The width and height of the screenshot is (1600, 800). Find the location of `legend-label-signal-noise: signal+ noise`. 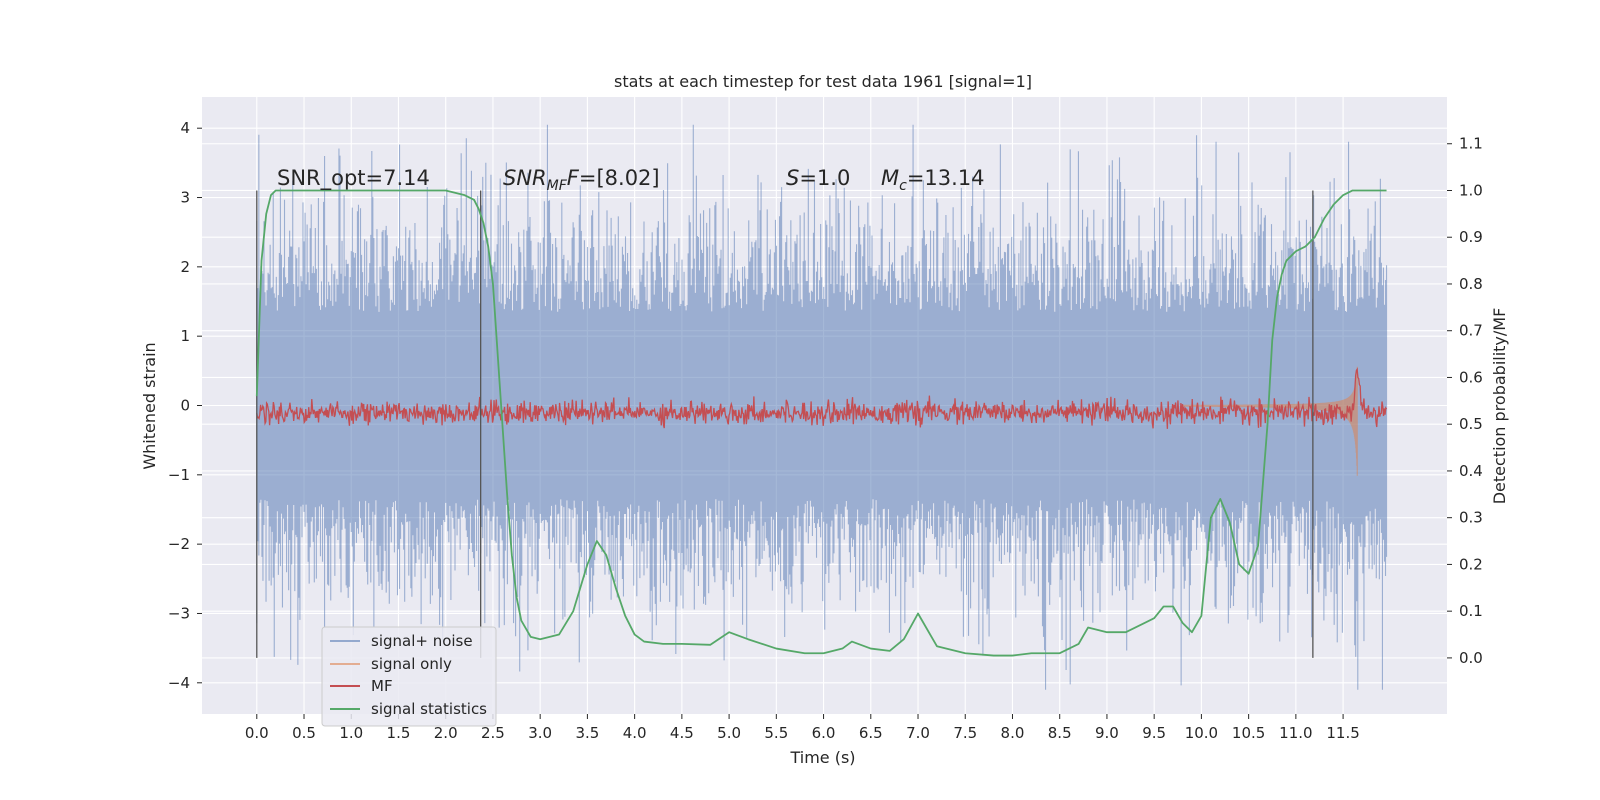

legend-label-signal-noise: signal+ noise is located at coordinates (422, 641).